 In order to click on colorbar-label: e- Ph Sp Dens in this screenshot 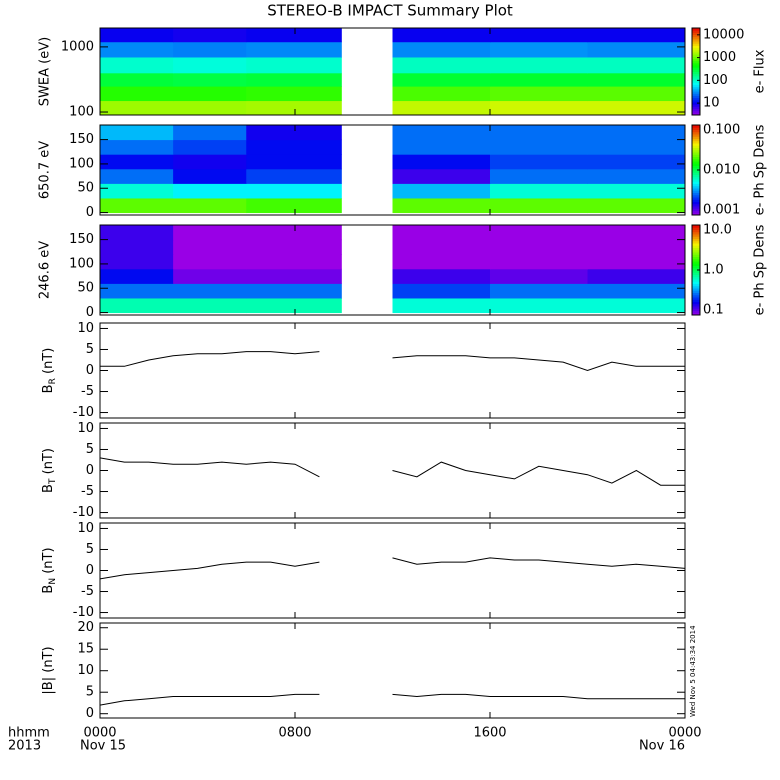, I will do `click(760, 169)`.